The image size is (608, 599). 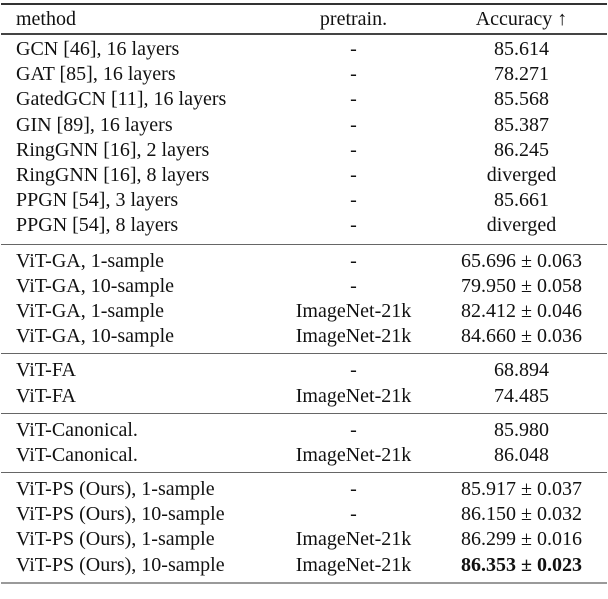 What do you see at coordinates (113, 149) in the screenshot?
I see `cell-method: RingGNN [16], 2 layers` at bounding box center [113, 149].